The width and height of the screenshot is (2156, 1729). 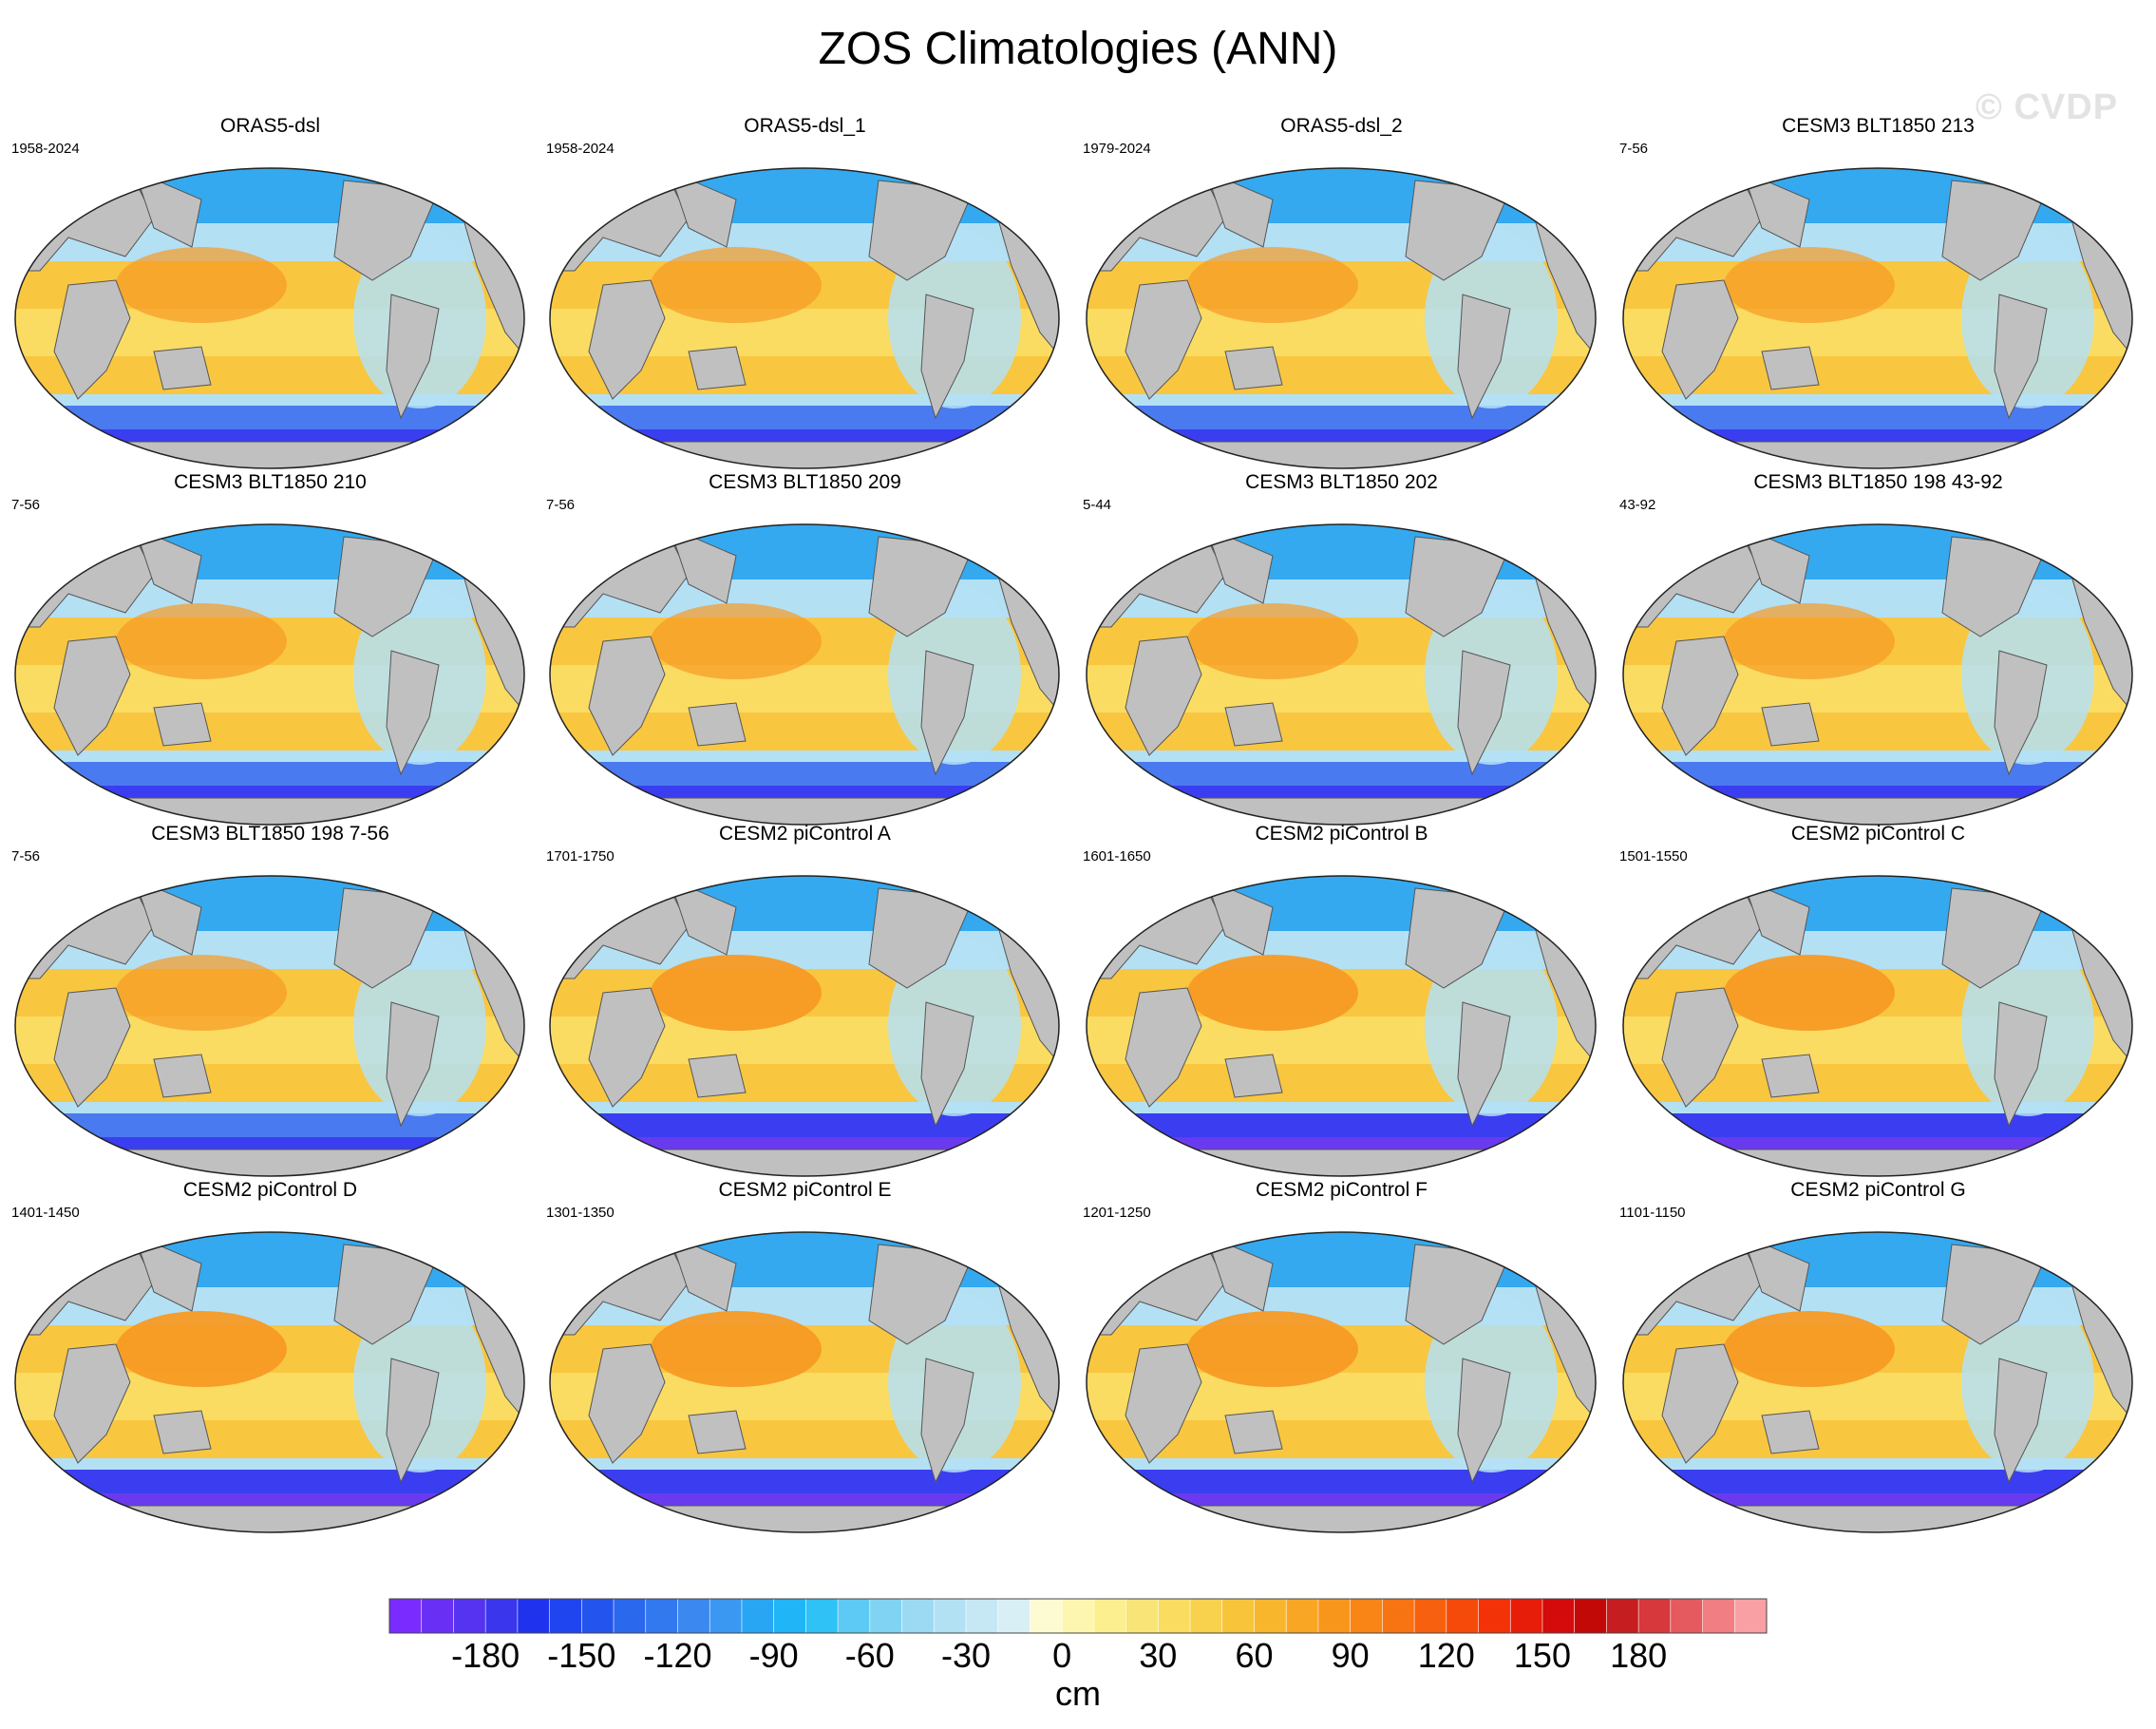 I want to click on map-panel: CESM2 piControl B 1601-1650, so click(x=1341, y=1000).